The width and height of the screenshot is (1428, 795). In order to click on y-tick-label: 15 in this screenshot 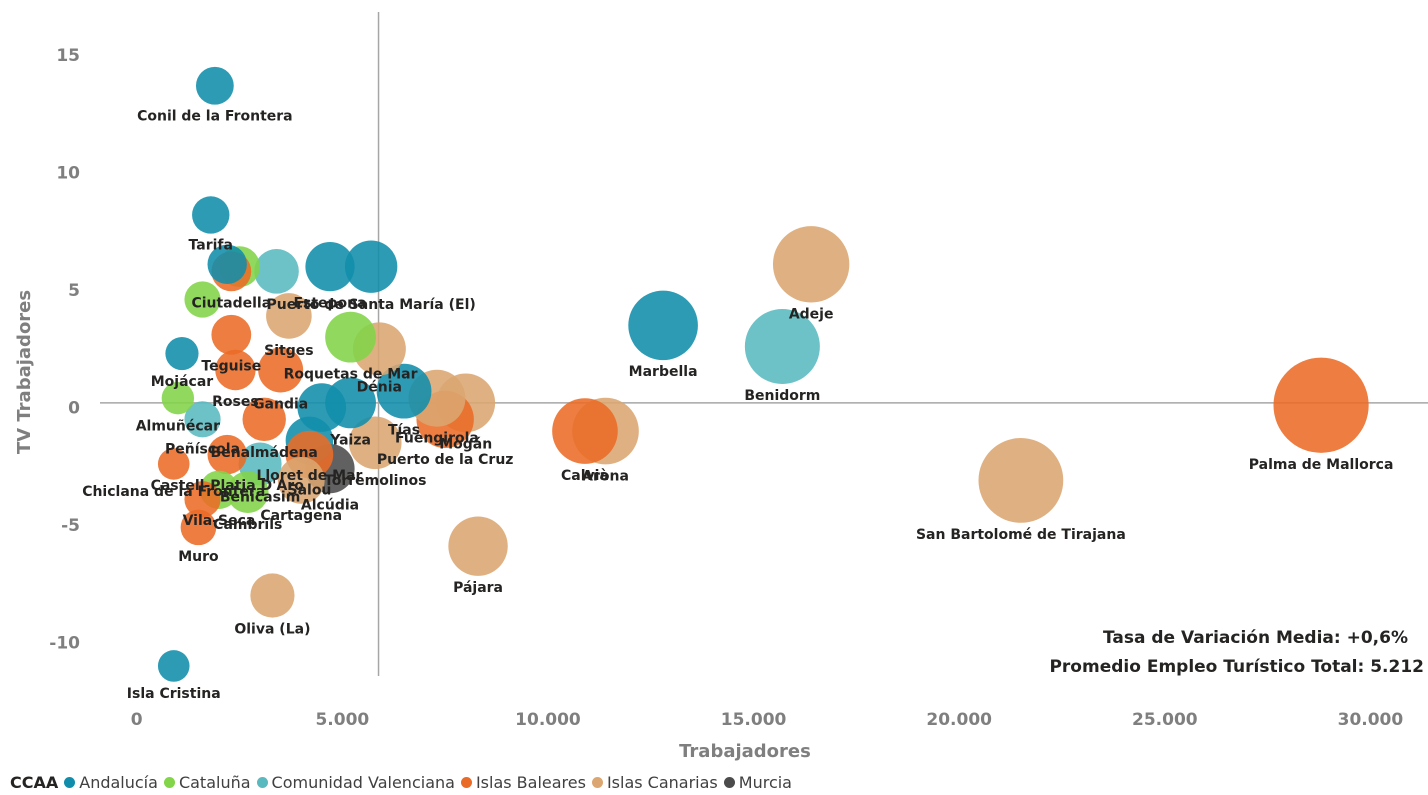, I will do `click(68, 56)`.